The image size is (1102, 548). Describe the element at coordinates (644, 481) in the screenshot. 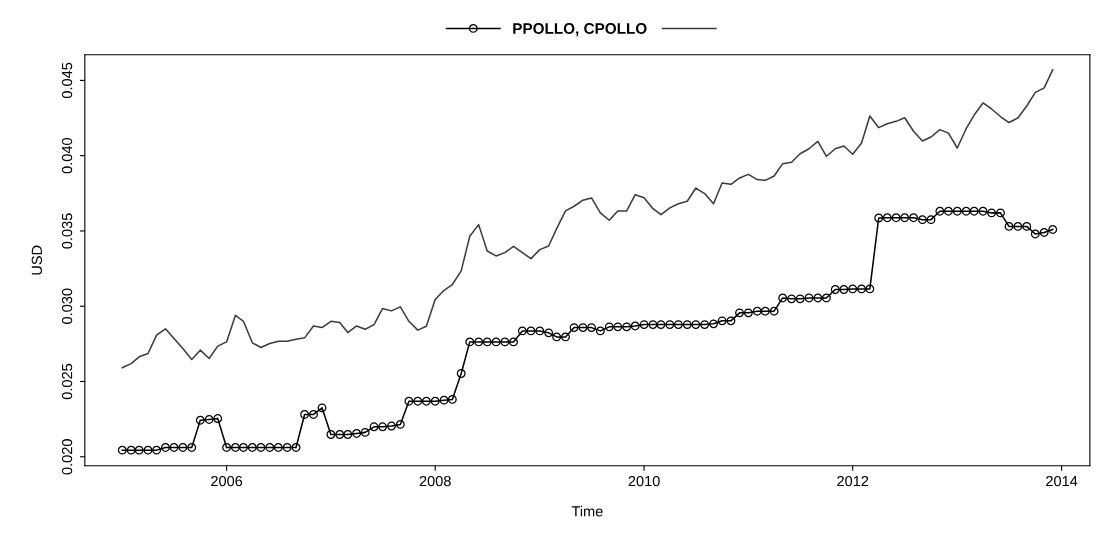

I see `x-tick-label: 2010` at that location.